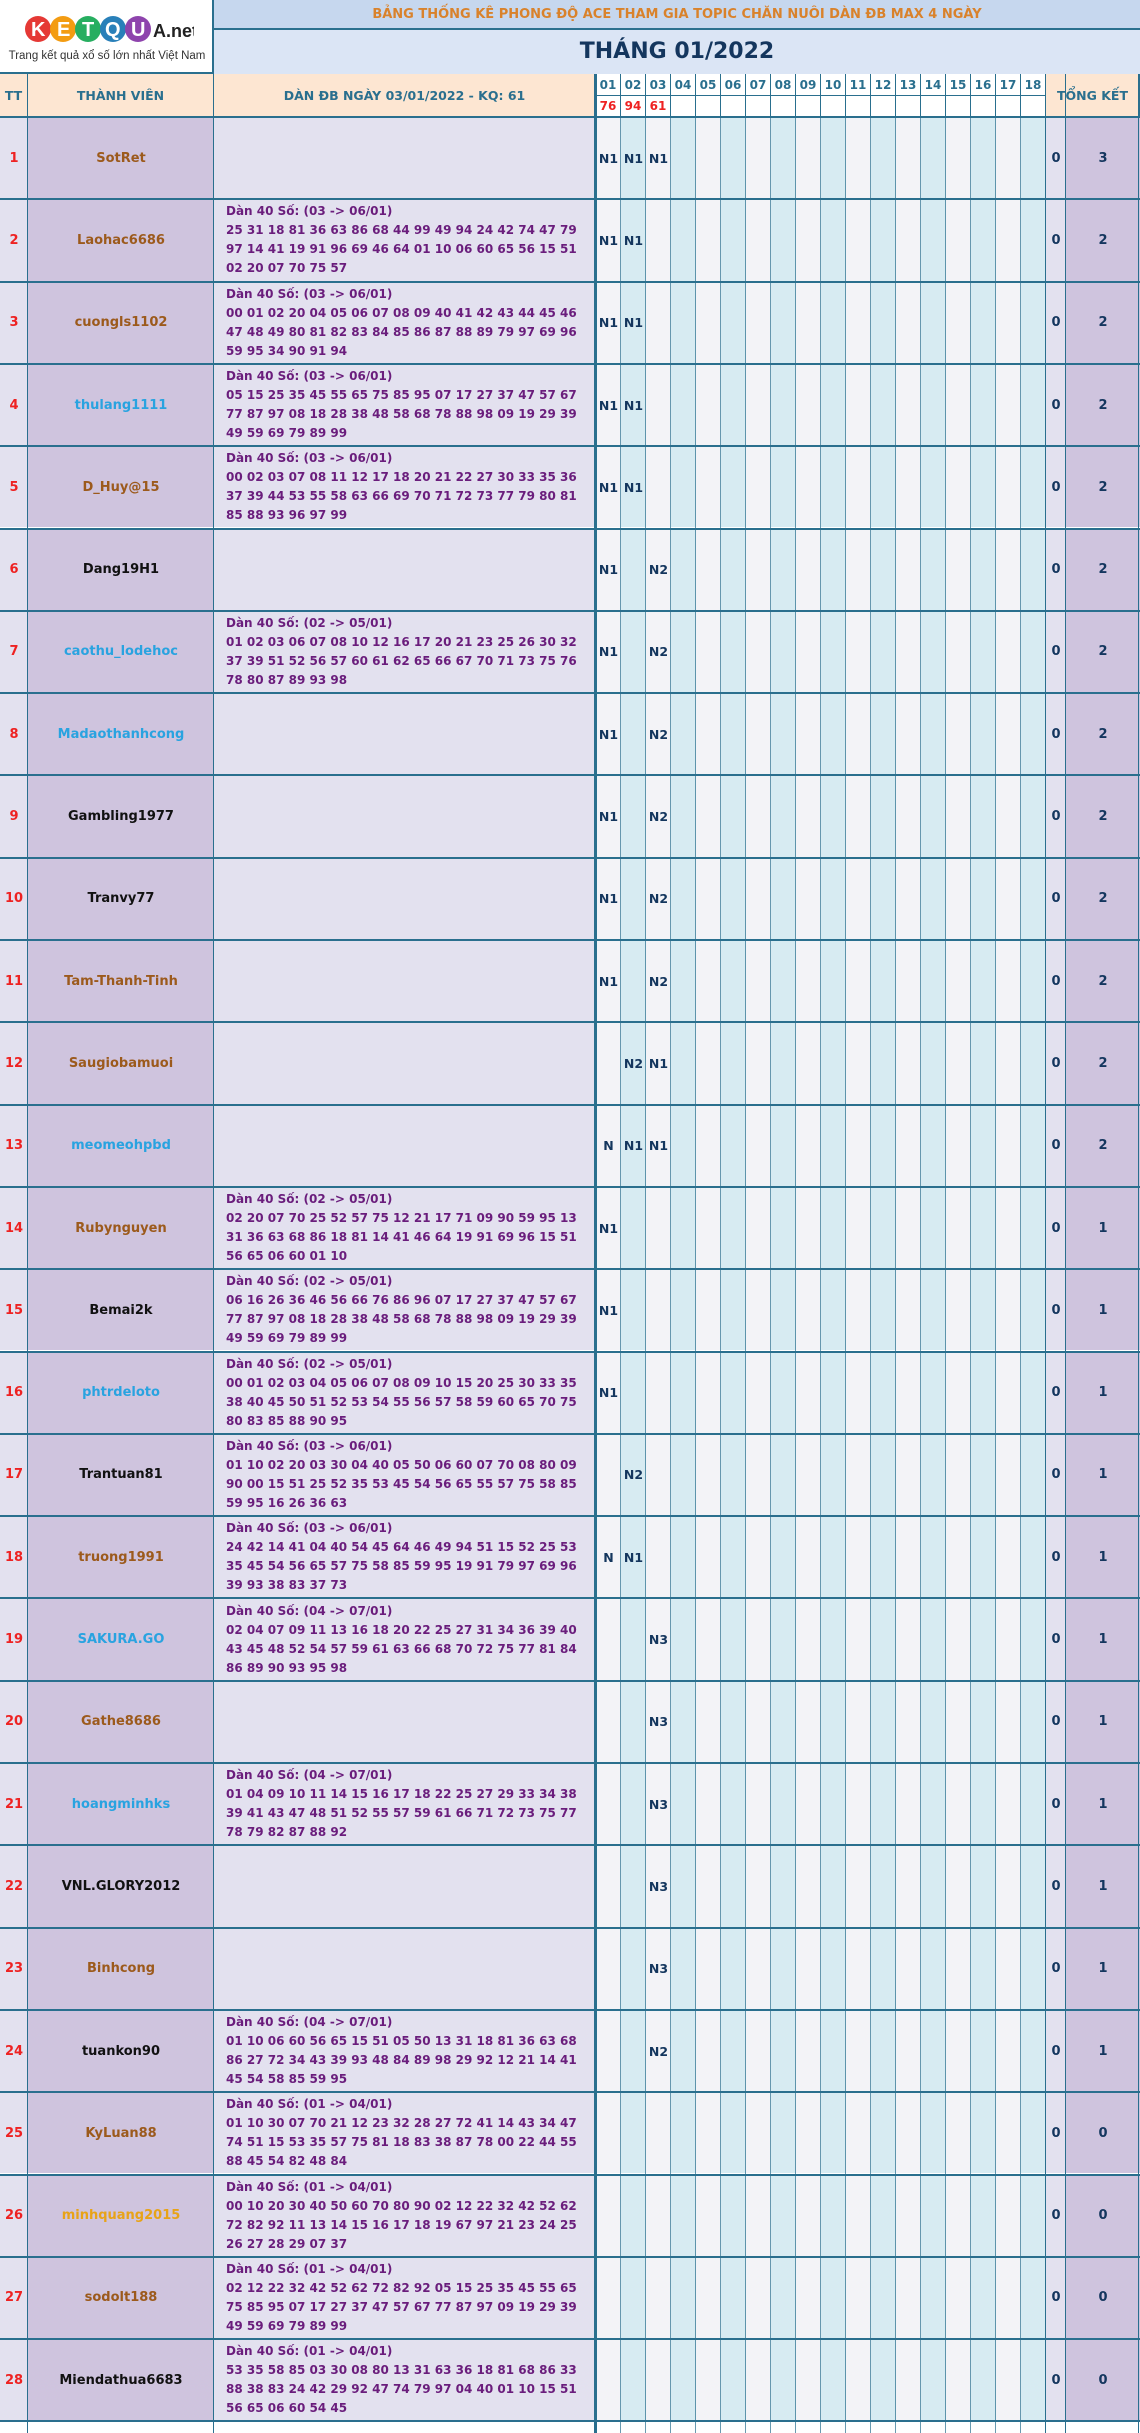  What do you see at coordinates (820, 1253) in the screenshot?
I see `day-column-divider` at bounding box center [820, 1253].